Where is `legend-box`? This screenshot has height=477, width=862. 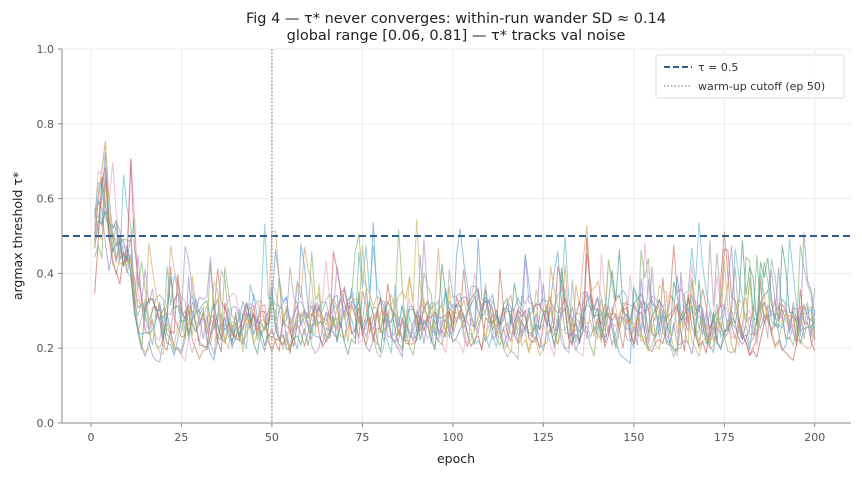 legend-box is located at coordinates (750, 76).